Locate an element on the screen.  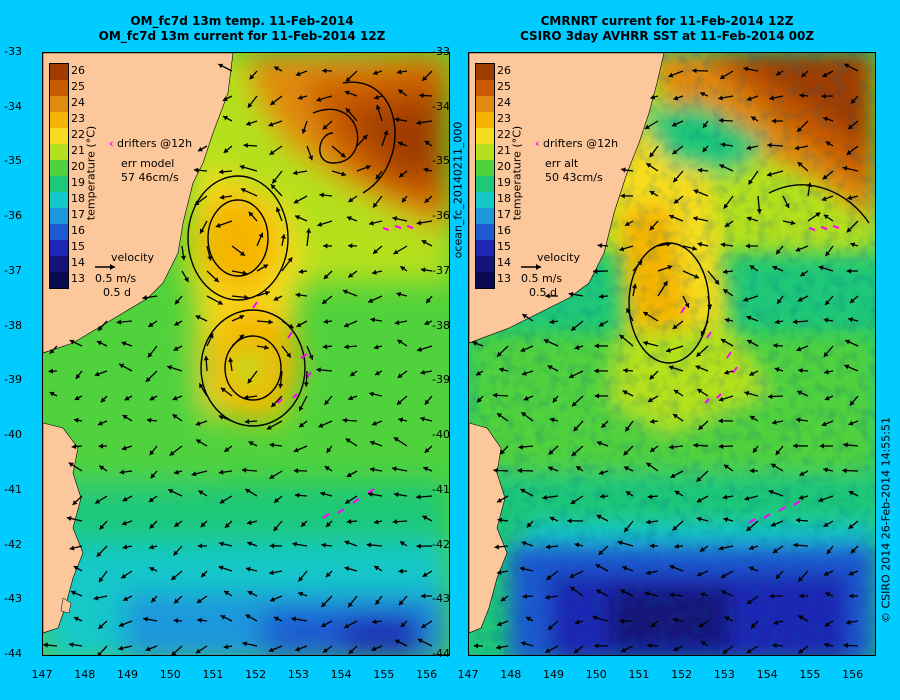
y-tick-mid: -43 is located at coordinates (441, 599).